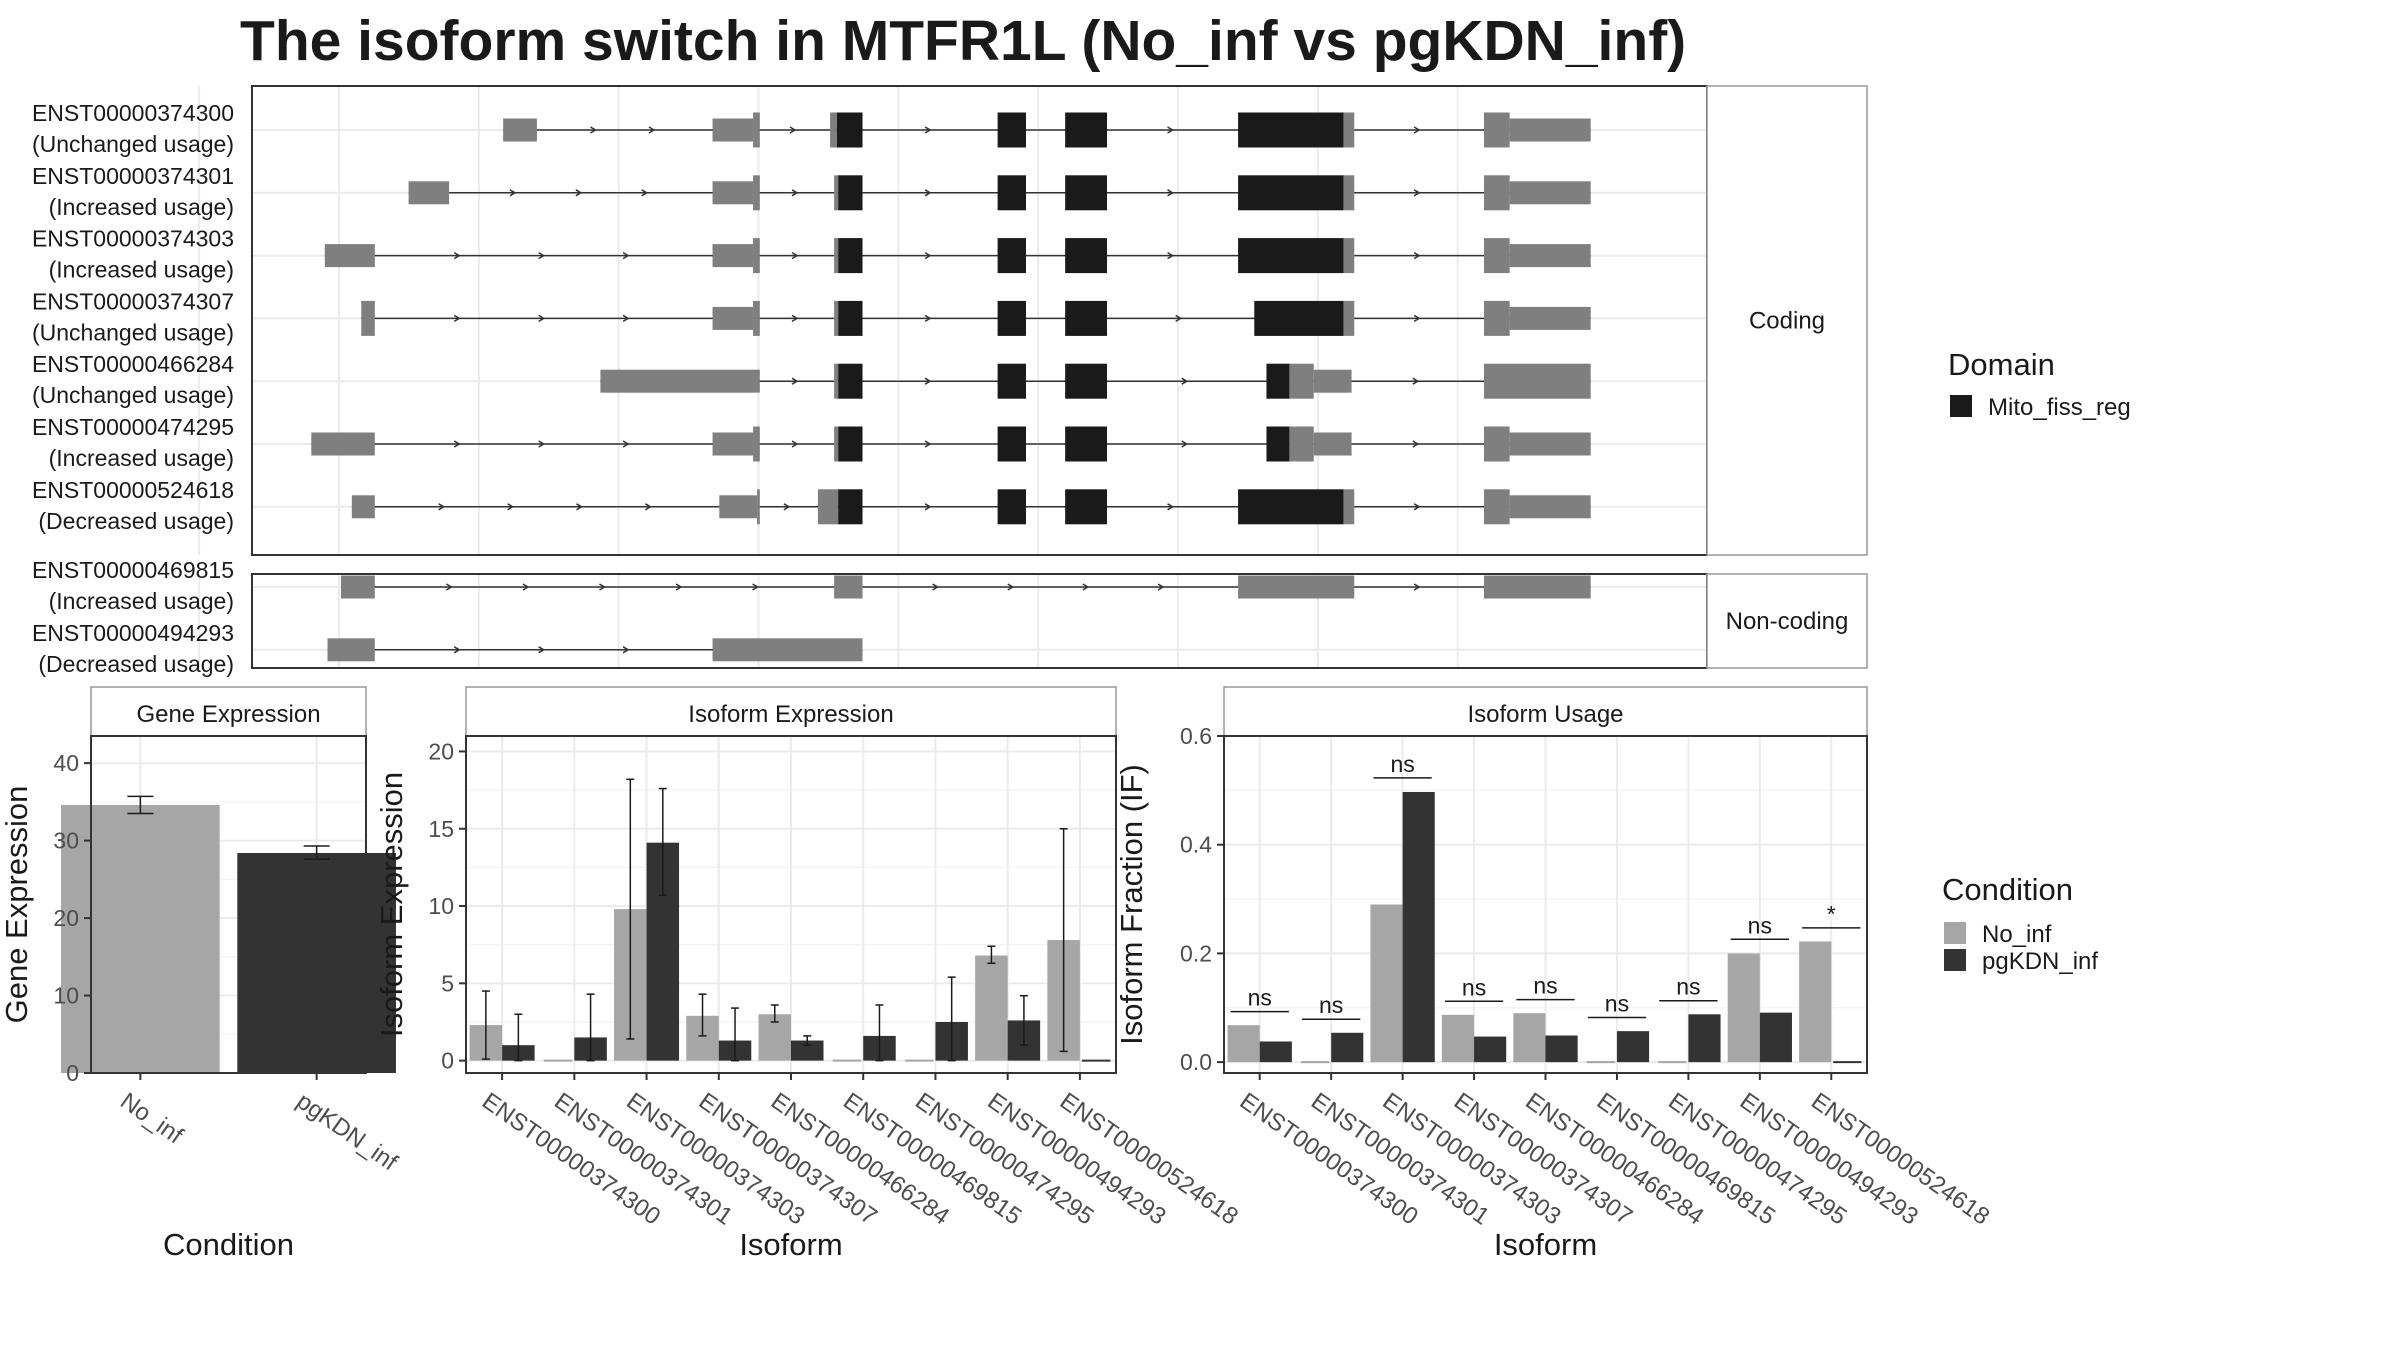  What do you see at coordinates (133, 490) in the screenshot?
I see `transcript-id-label: ENST00000524618` at bounding box center [133, 490].